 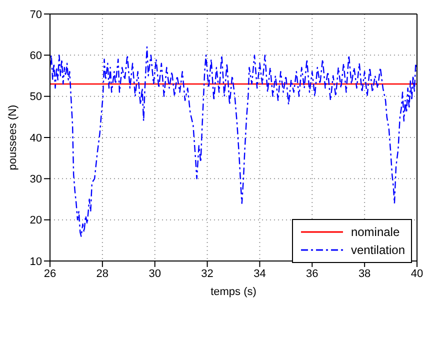 I want to click on x-tick-label: 32, so click(x=207, y=274).